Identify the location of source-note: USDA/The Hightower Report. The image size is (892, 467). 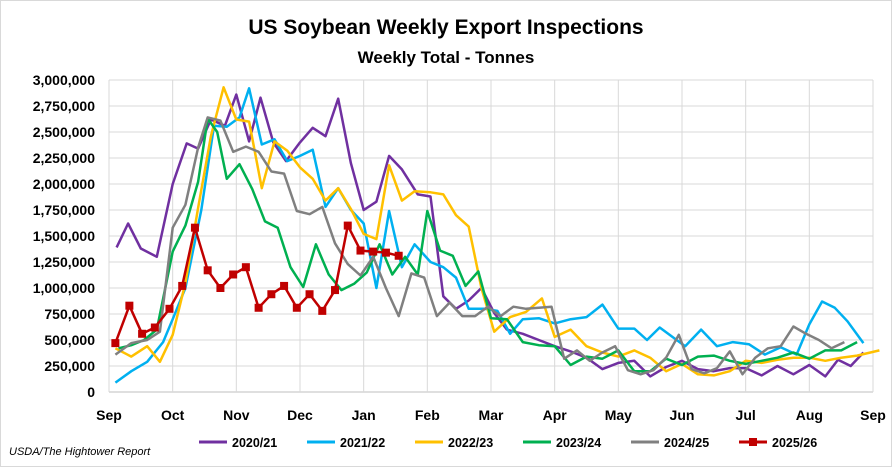
(80, 452).